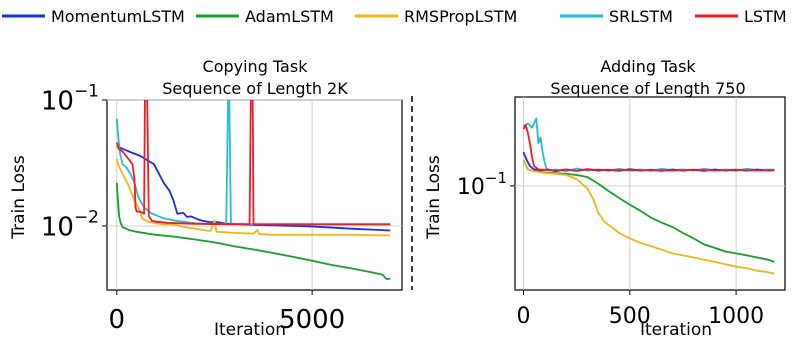 This screenshot has width=795, height=337. Describe the element at coordinates (736, 316) in the screenshot. I see `x-tick-label: 1000` at that location.